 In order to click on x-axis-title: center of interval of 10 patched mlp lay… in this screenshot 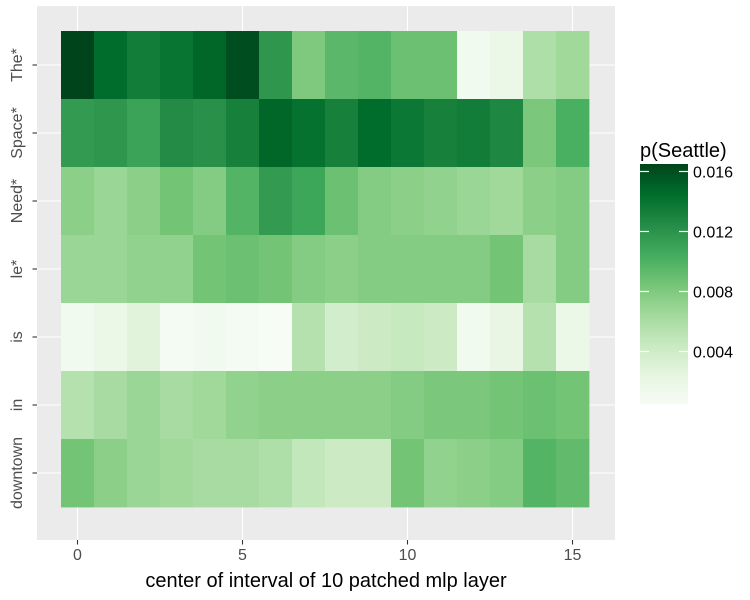, I will do `click(326, 581)`.